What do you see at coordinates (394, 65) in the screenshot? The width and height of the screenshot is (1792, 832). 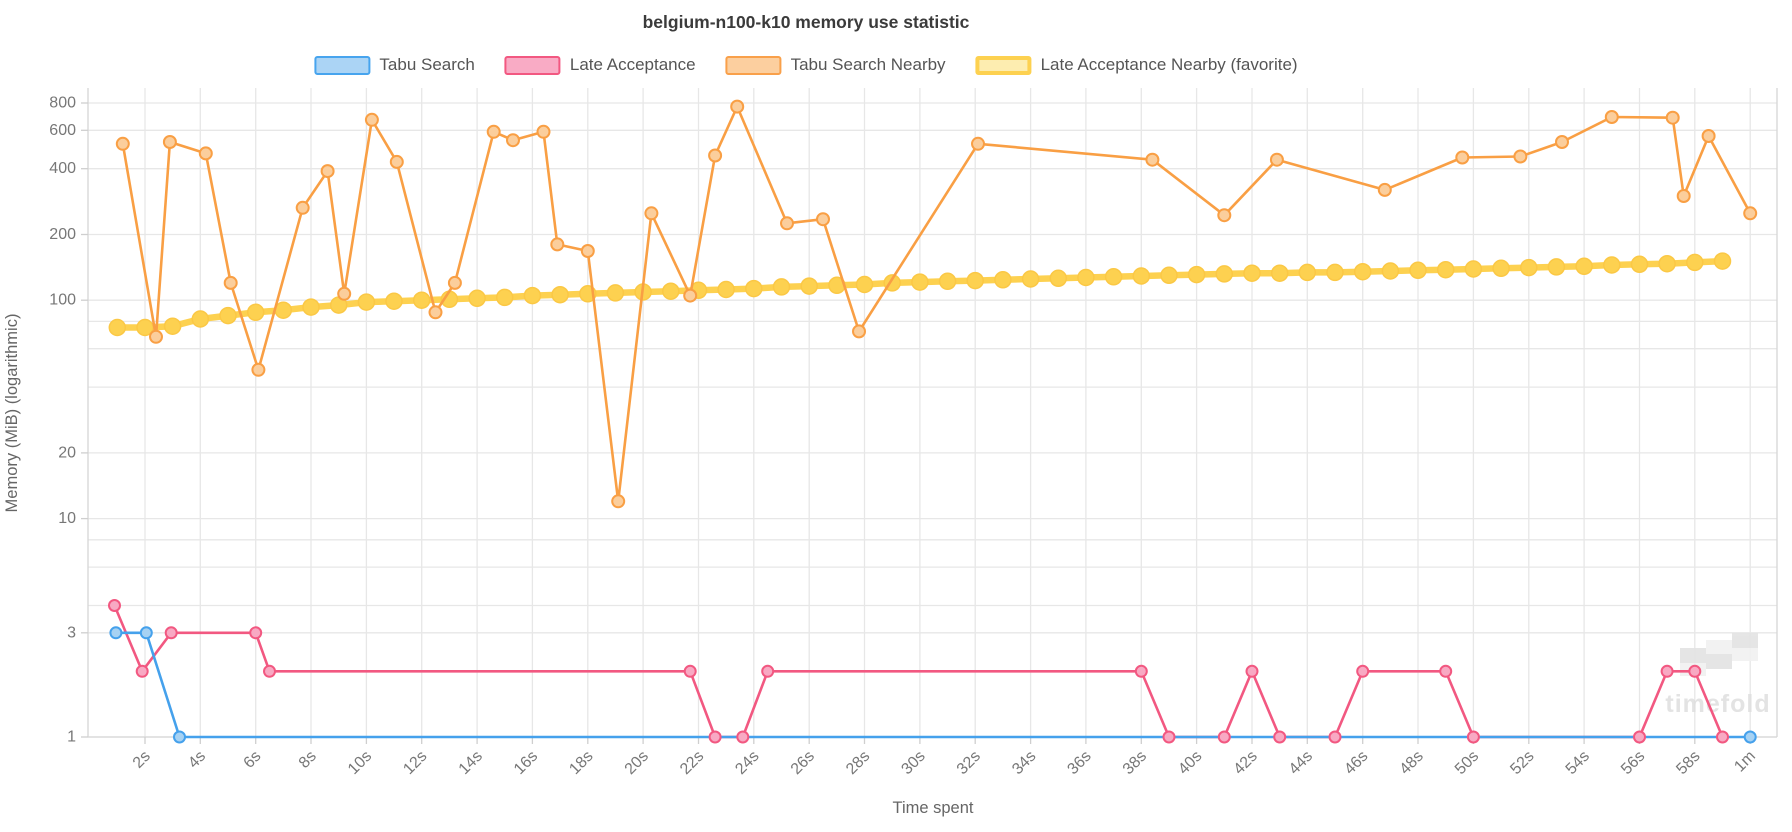 I see `legend-item-tabu-search: Tabu Search` at bounding box center [394, 65].